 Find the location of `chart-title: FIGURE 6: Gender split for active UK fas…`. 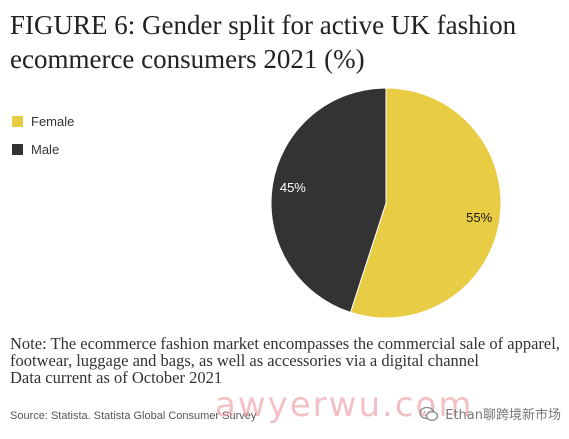

chart-title: FIGURE 6: Gender split for active UK fas… is located at coordinates (263, 42).